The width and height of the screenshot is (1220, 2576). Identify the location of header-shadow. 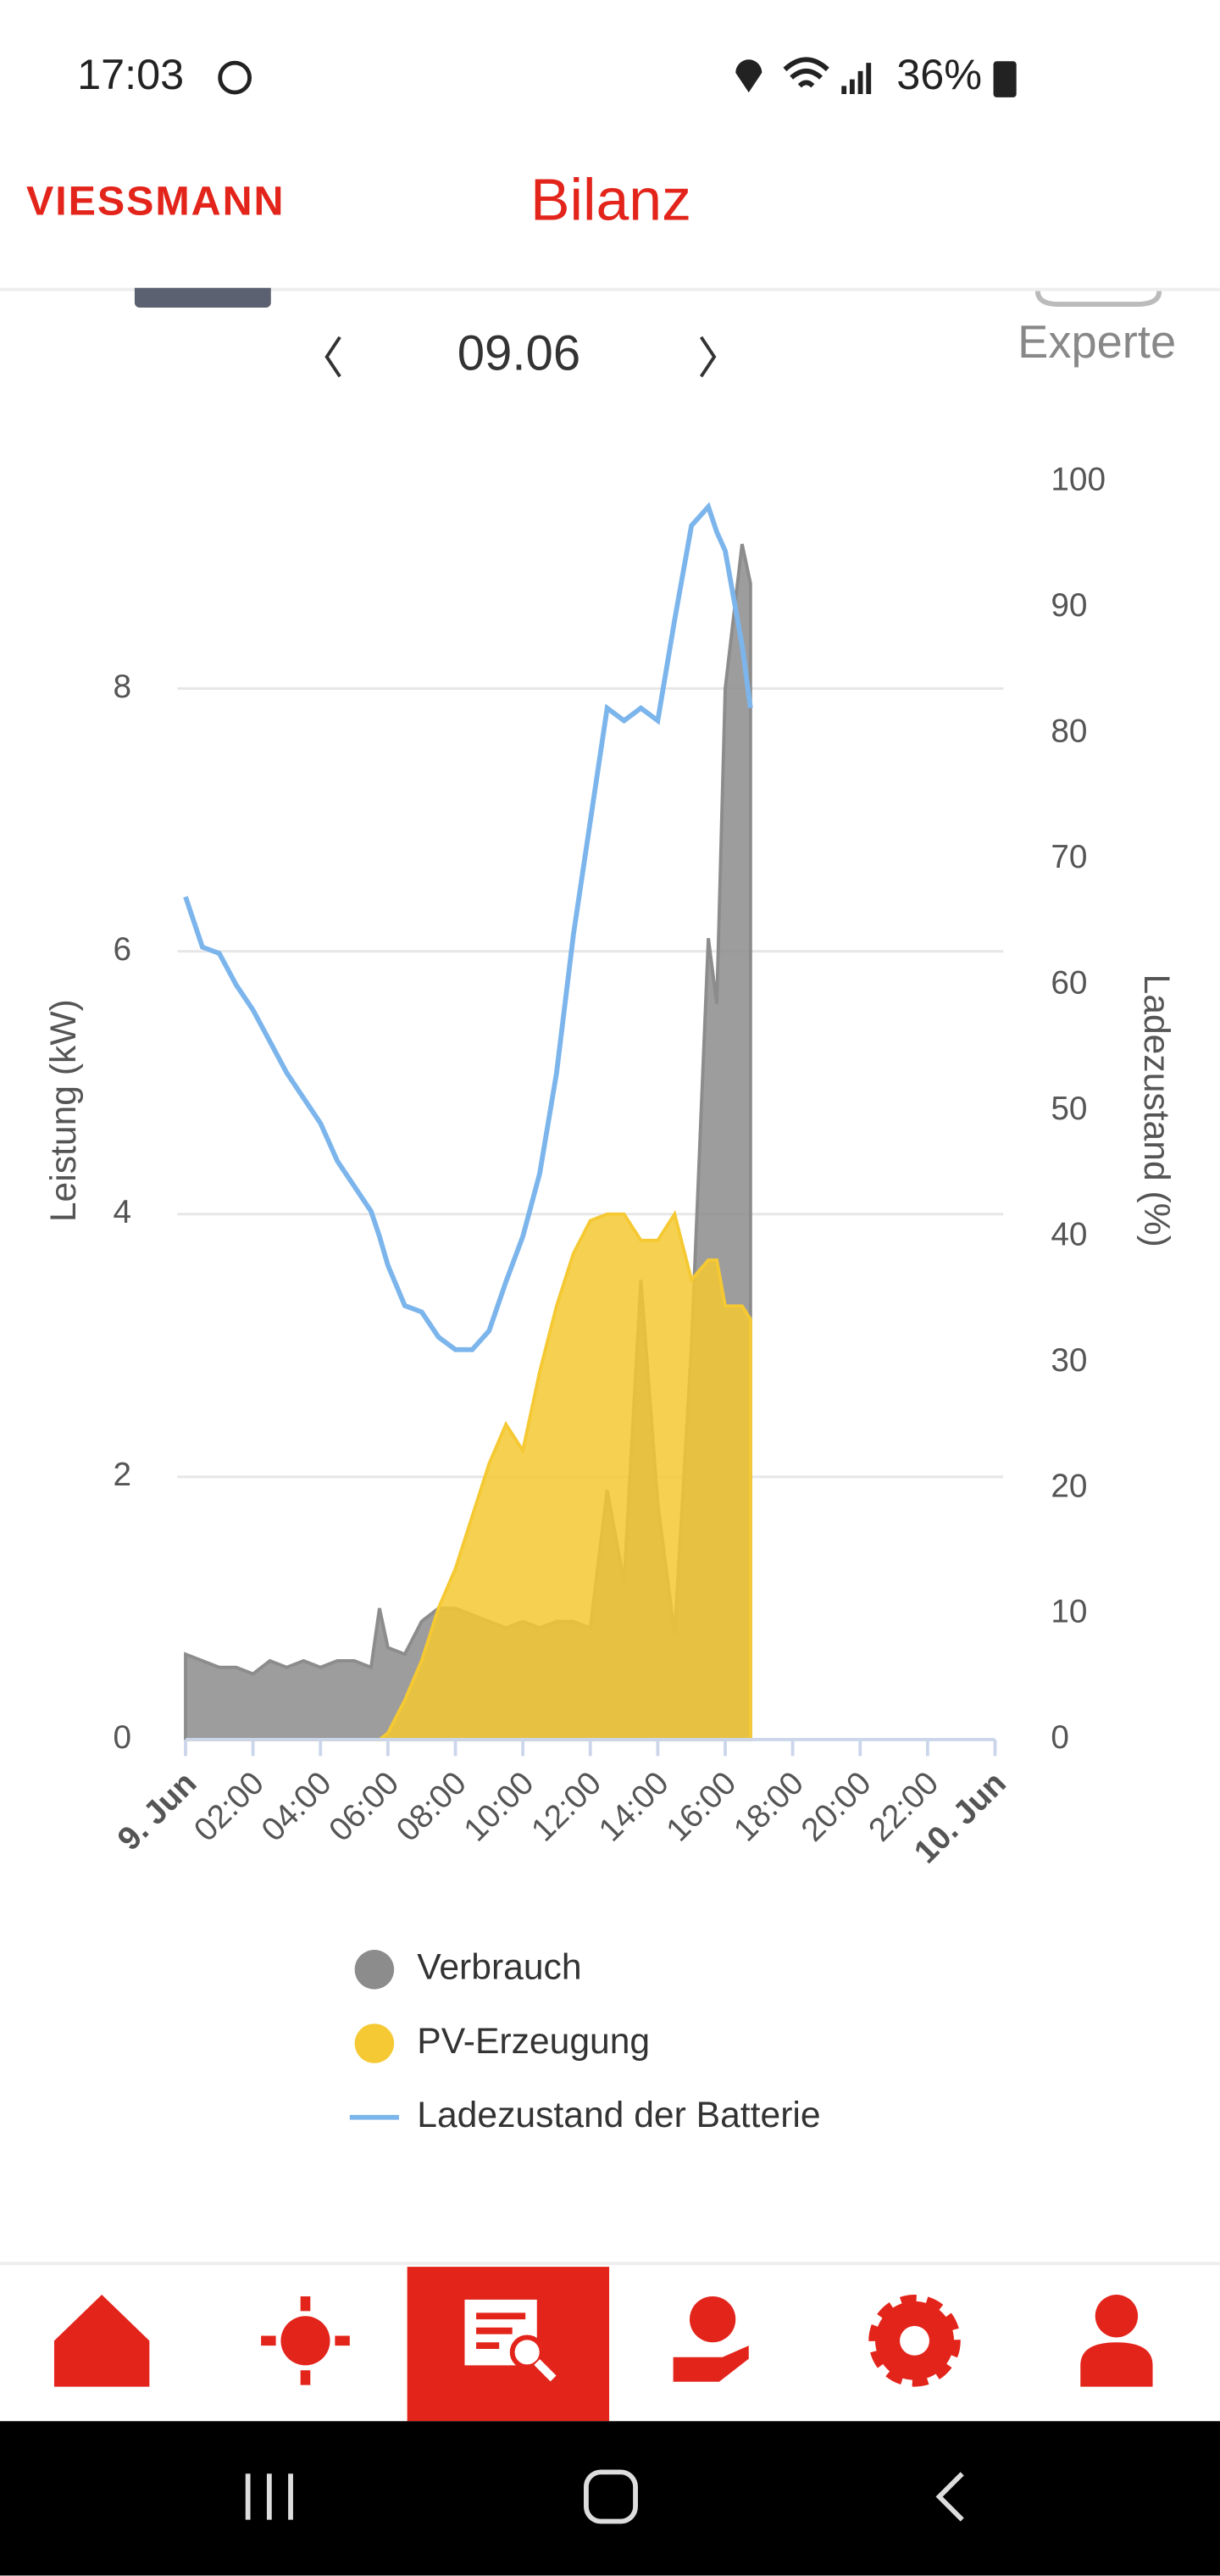
(610, 288).